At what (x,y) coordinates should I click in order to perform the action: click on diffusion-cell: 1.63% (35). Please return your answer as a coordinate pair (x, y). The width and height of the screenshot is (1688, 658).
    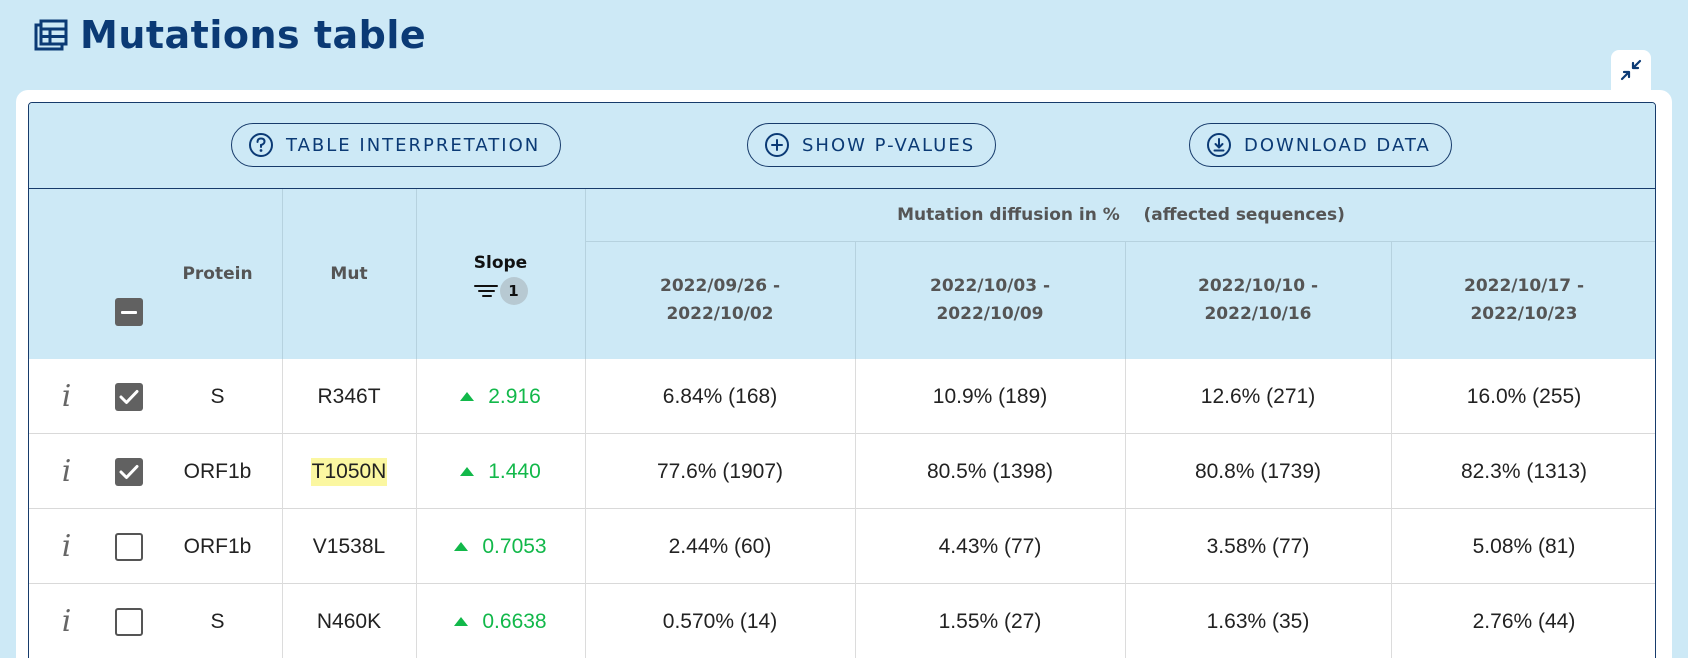
    Looking at the image, I should click on (1258, 621).